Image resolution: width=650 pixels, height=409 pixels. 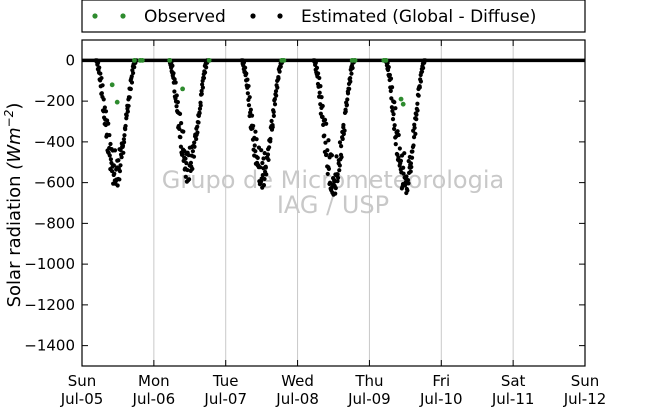 I want to click on x-tick-label-day: Mon, so click(x=154, y=381).